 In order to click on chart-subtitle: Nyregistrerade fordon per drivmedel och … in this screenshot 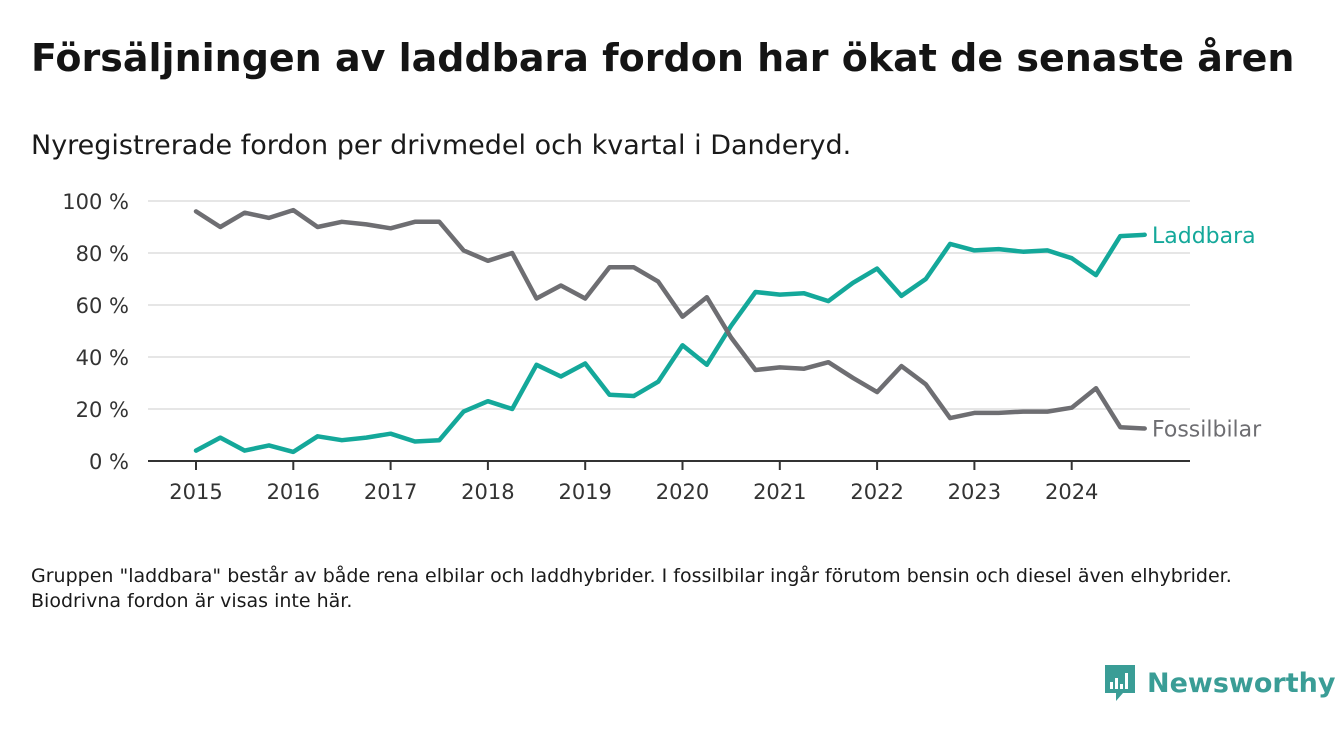, I will do `click(441, 145)`.